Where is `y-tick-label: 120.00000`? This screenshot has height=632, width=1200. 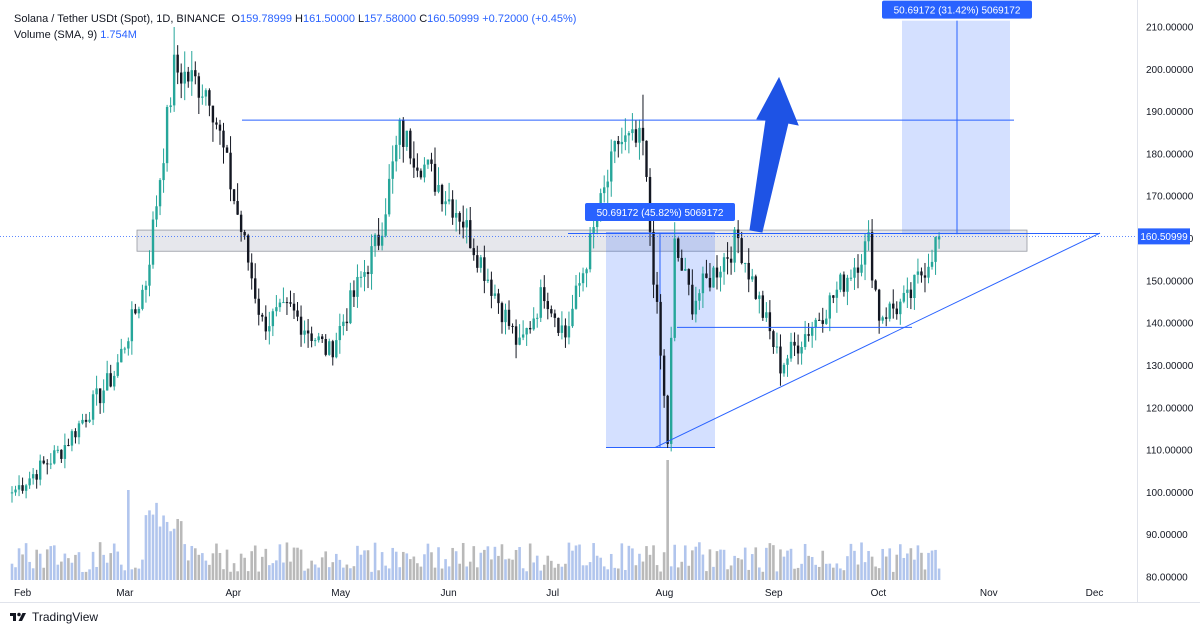
y-tick-label: 120.00000 is located at coordinates (1170, 408).